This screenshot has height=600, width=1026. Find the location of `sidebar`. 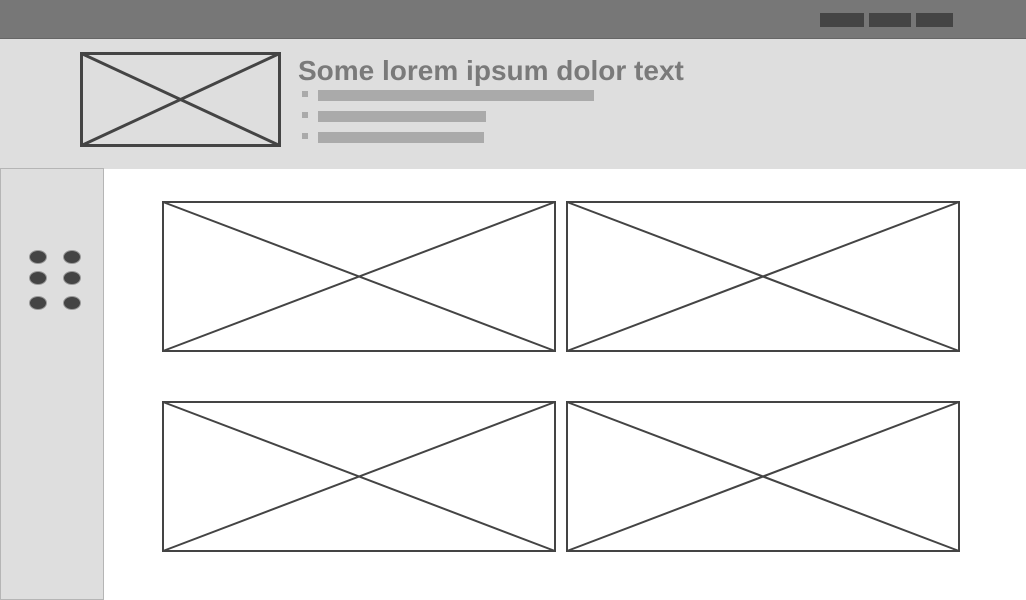

sidebar is located at coordinates (52, 384).